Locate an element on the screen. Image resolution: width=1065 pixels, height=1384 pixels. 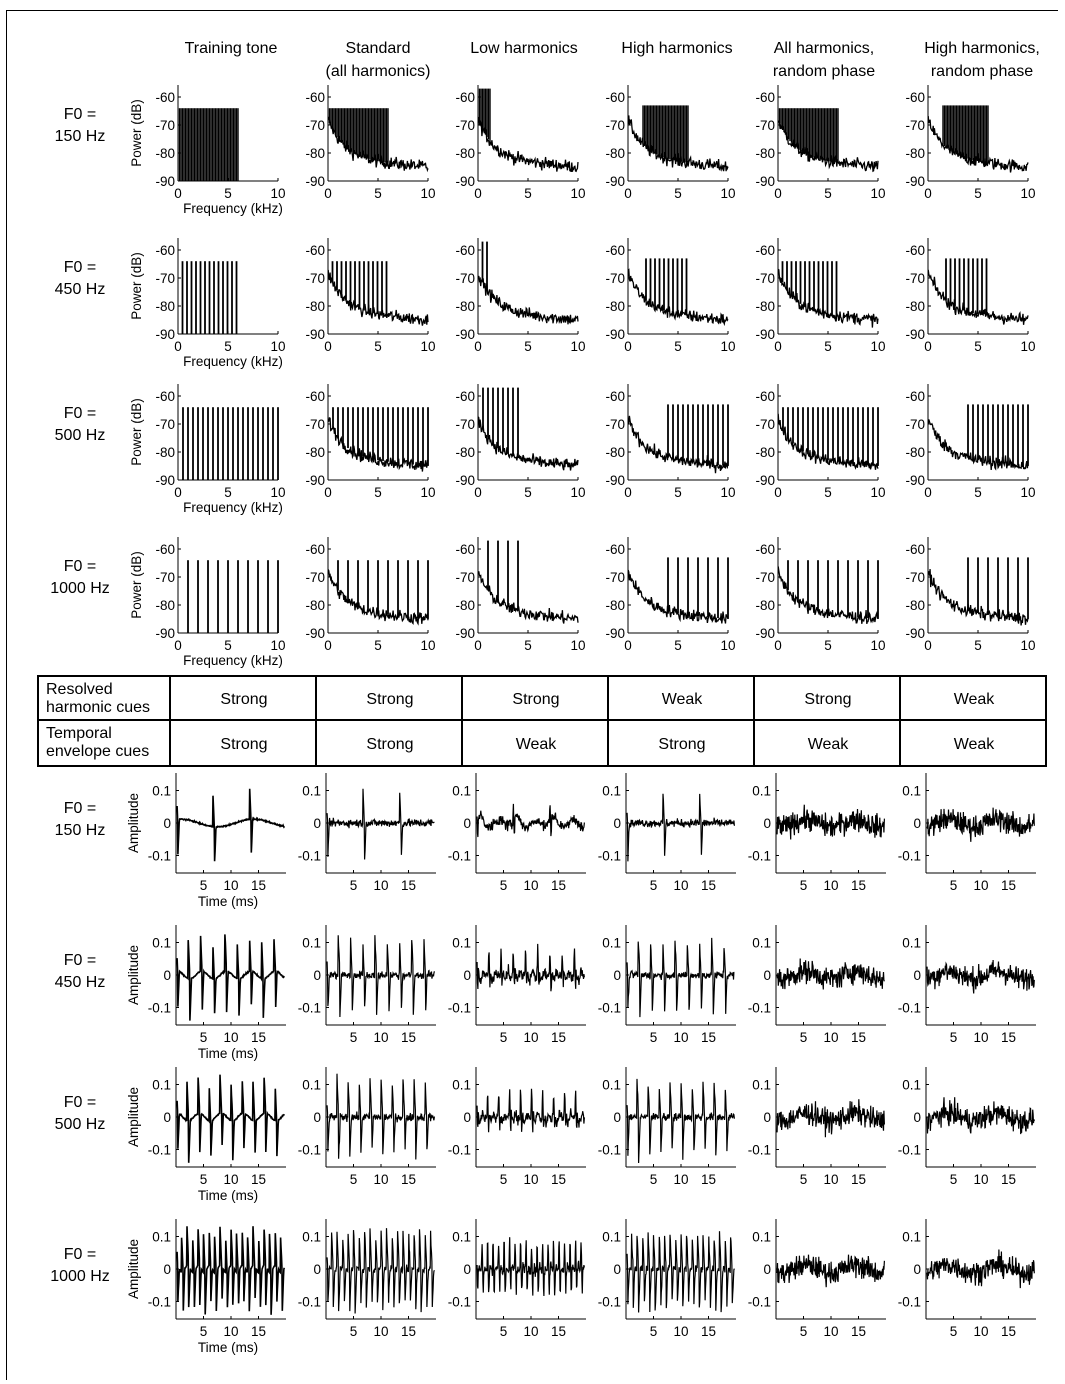
column-header-4-line-1: random phase is located at coordinates (824, 71).